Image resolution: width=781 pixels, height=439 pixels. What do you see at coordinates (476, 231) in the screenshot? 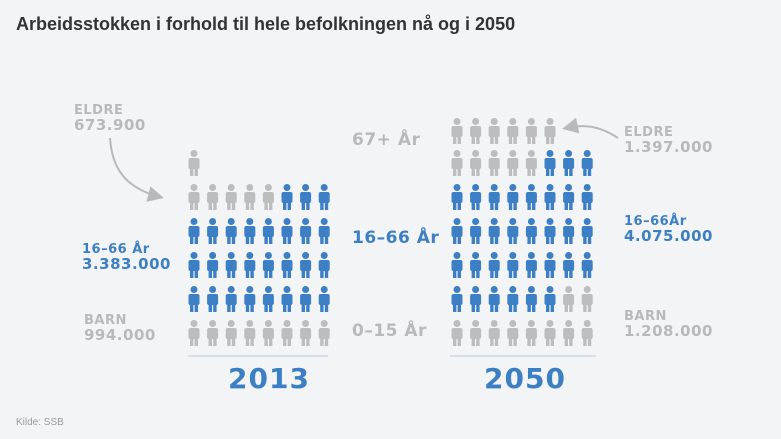
I see `person-2050-r3-c1` at bounding box center [476, 231].